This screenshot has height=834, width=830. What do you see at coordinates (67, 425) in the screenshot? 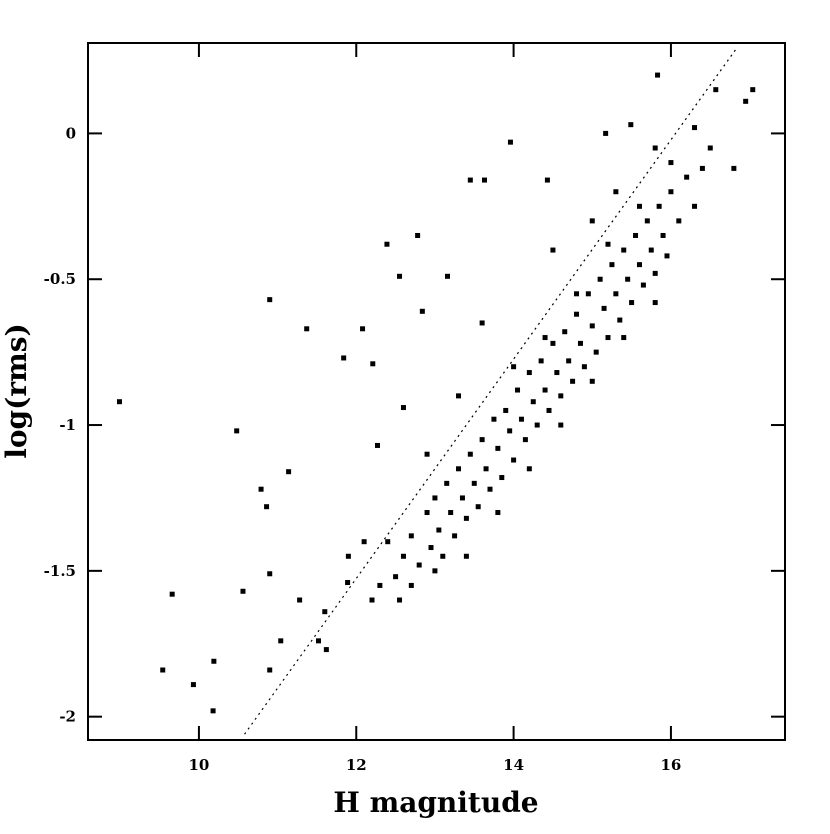
I see `y-tick-label: -1` at bounding box center [67, 425].